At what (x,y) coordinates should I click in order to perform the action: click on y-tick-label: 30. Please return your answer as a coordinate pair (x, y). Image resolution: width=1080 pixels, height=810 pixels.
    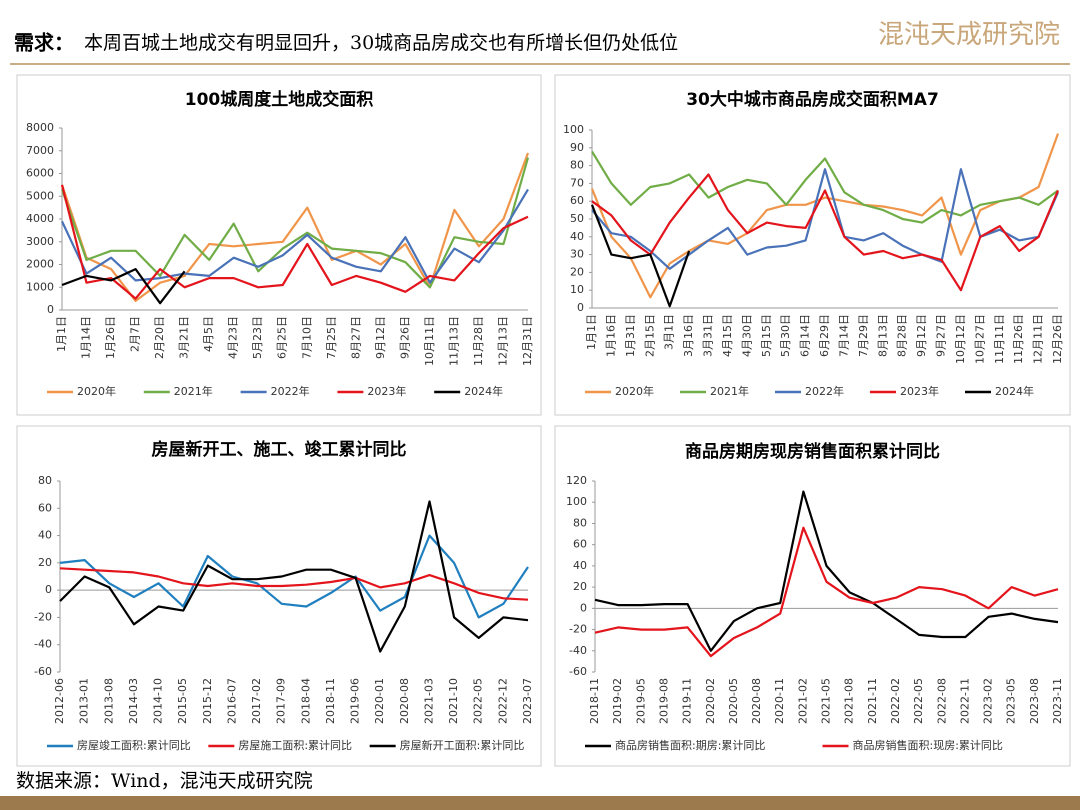
    Looking at the image, I should click on (577, 254).